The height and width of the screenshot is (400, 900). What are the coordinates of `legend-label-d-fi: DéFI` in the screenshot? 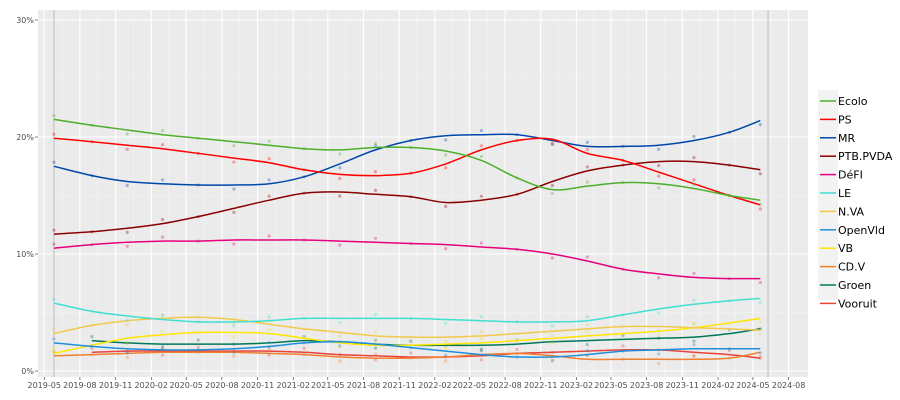 It's located at (850, 175).